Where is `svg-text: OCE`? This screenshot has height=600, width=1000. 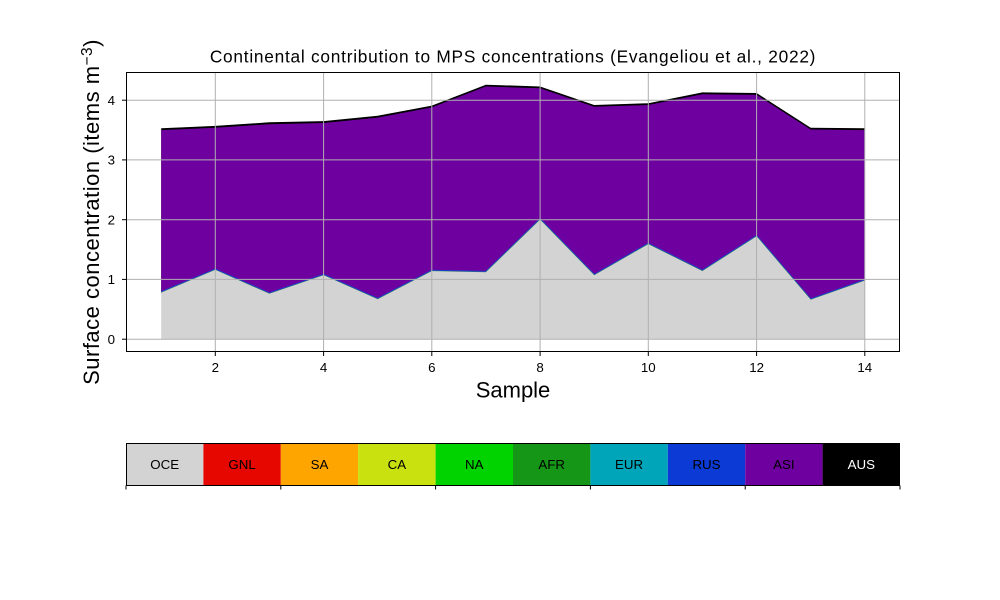
svg-text: OCE is located at coordinates (164, 464).